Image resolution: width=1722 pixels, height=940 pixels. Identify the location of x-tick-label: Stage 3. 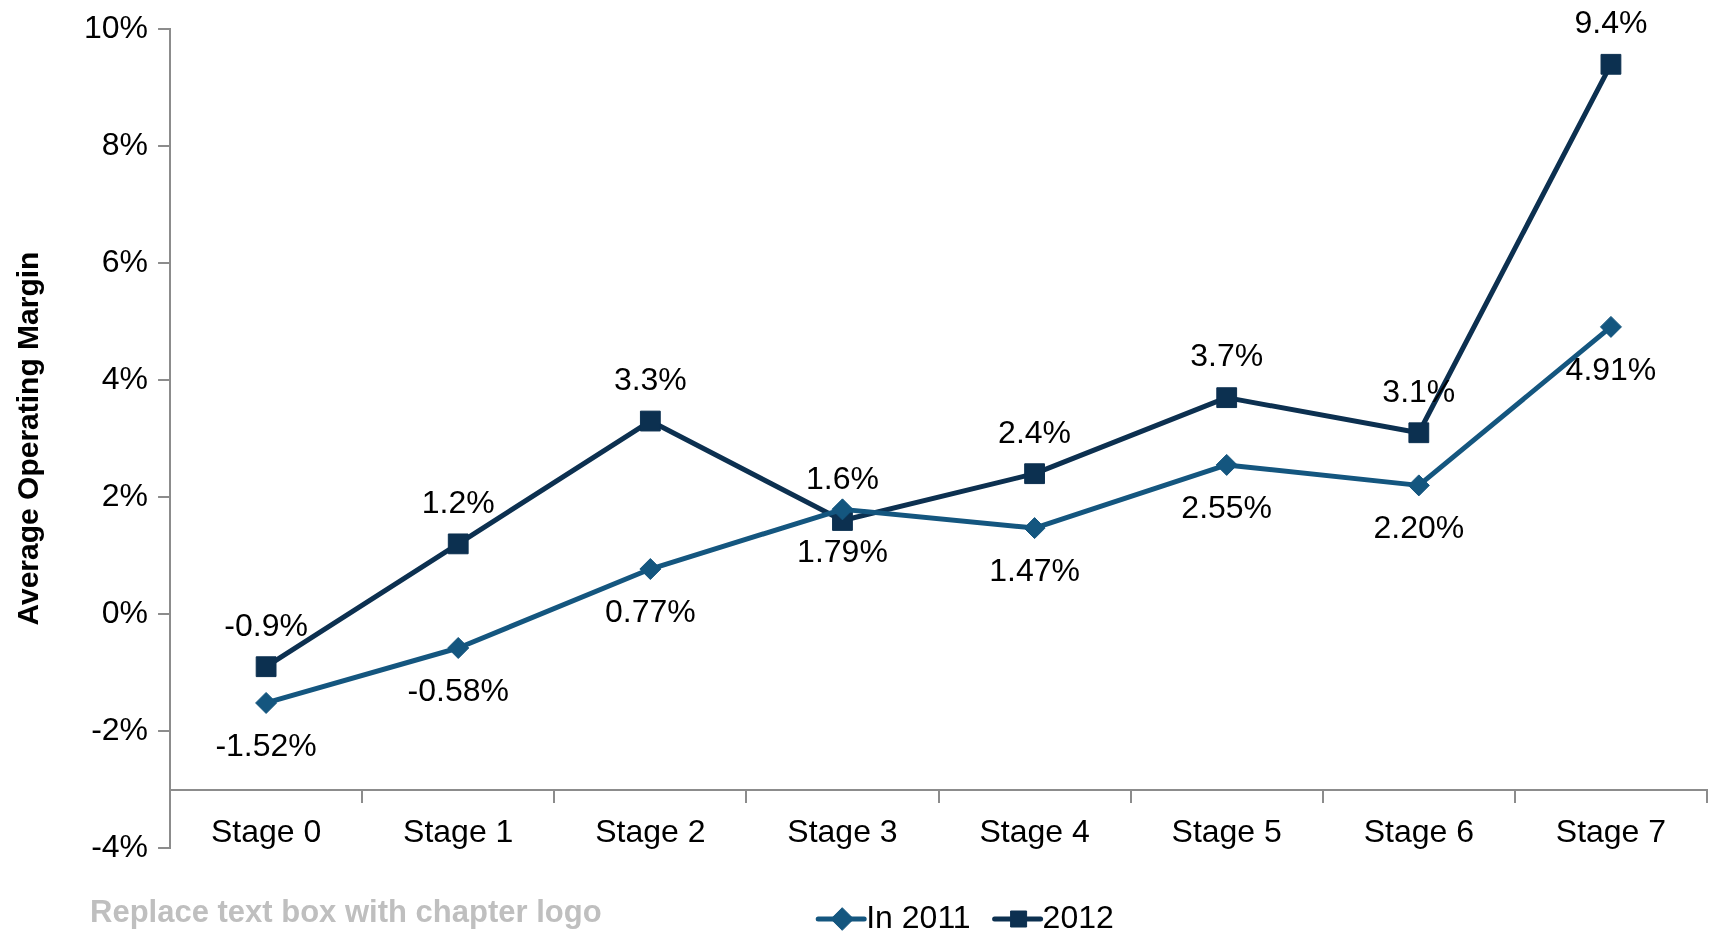
(842, 830).